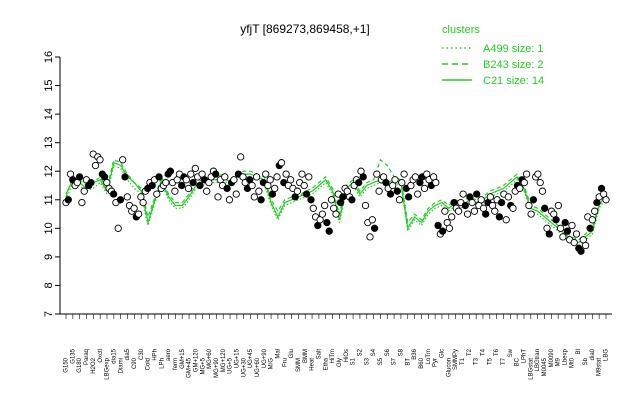  What do you see at coordinates (319, 354) in the screenshot?
I see `x-tick-label: Salt` at bounding box center [319, 354].